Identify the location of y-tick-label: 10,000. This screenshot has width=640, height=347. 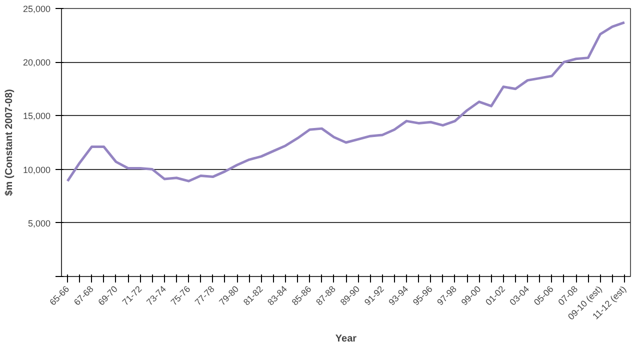
(36, 169).